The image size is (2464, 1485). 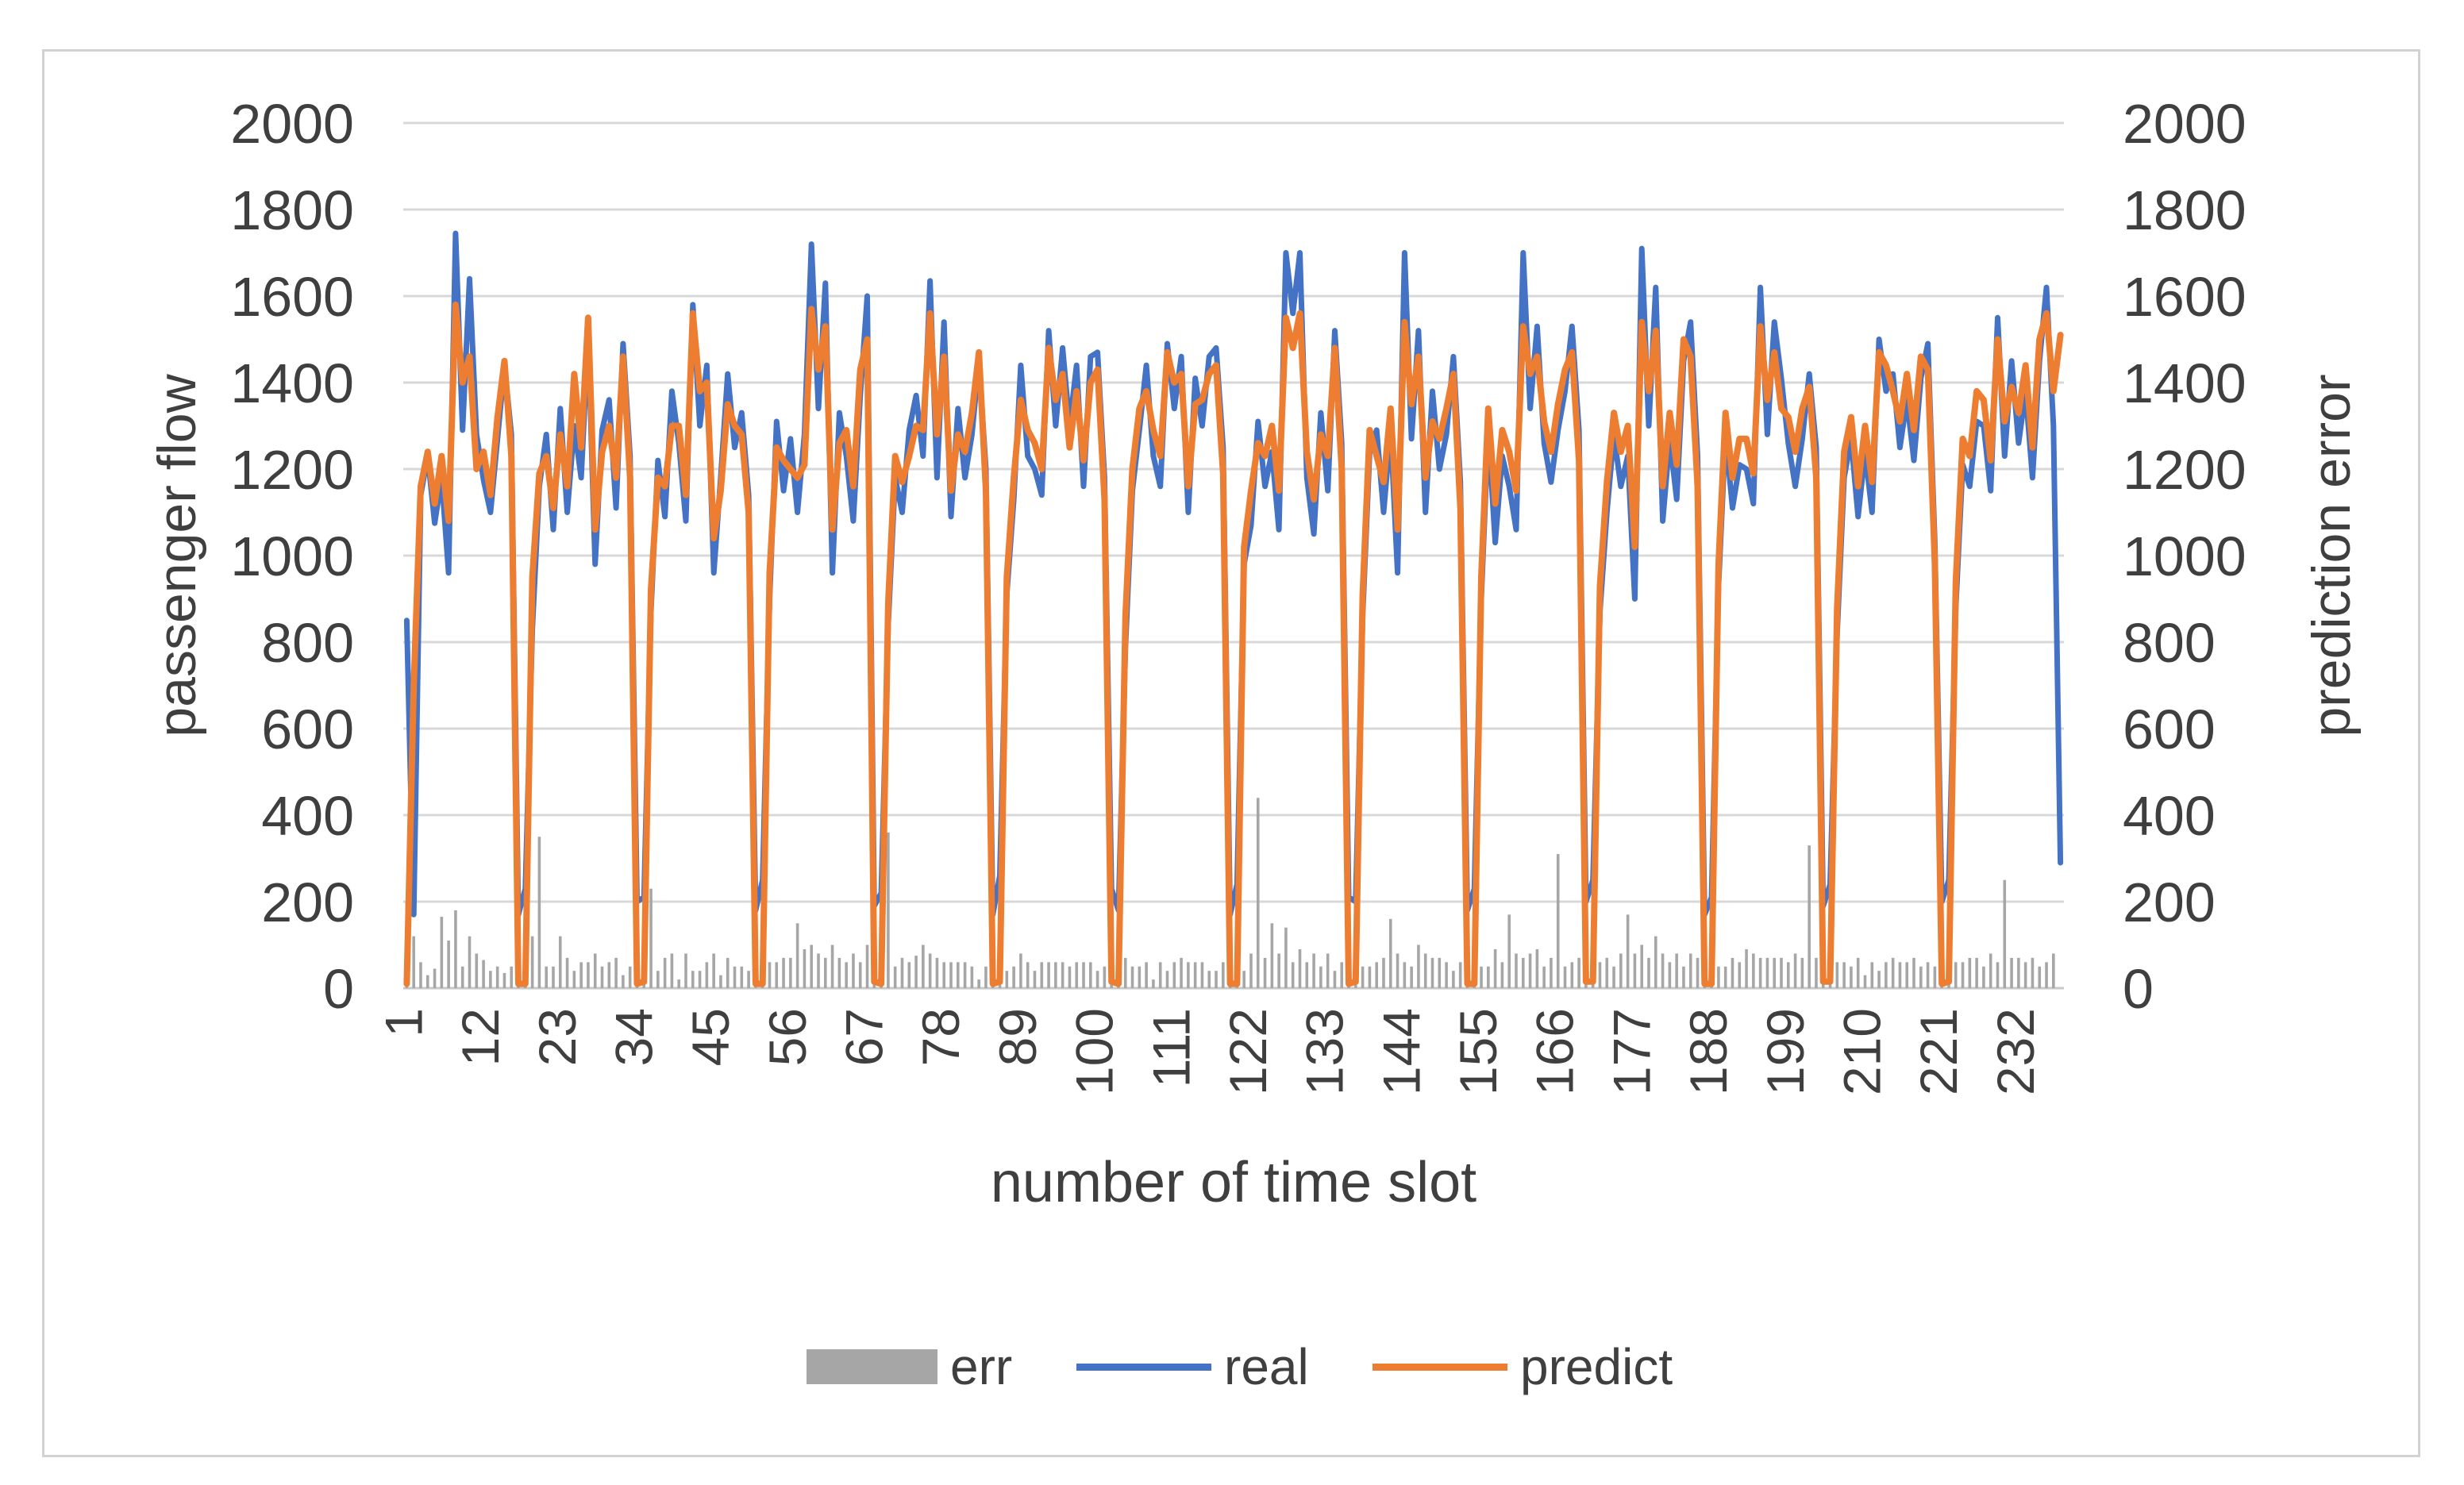 What do you see at coordinates (557, 1037) in the screenshot?
I see `svg-text: 23` at bounding box center [557, 1037].